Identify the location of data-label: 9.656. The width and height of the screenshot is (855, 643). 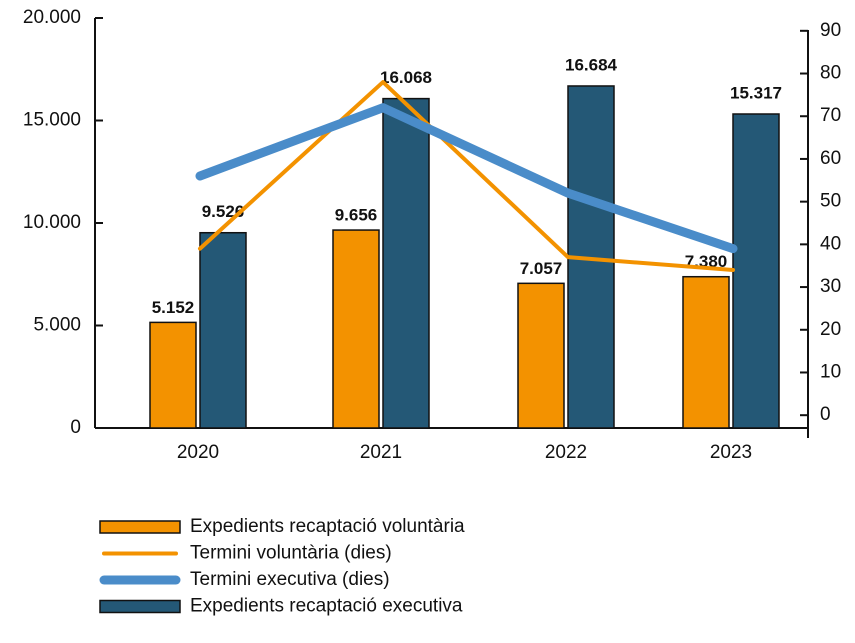
(356, 215).